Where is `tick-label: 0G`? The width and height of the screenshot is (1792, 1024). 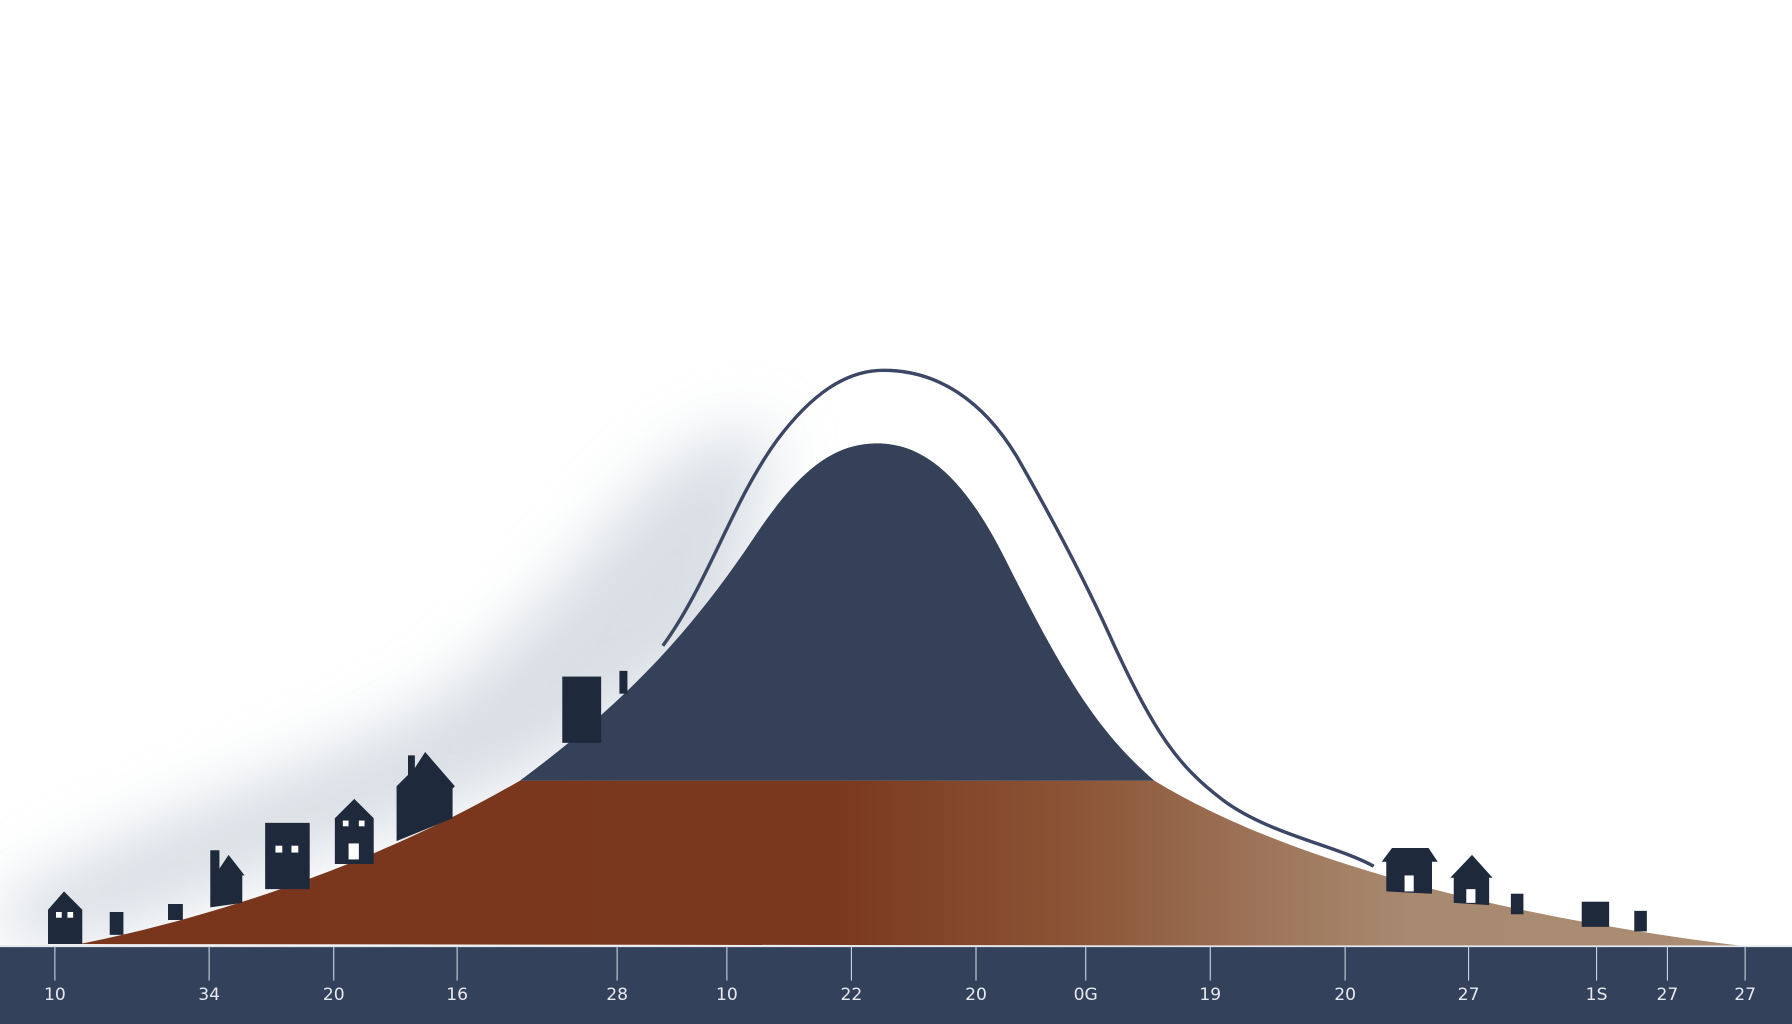
tick-label: 0G is located at coordinates (1086, 995).